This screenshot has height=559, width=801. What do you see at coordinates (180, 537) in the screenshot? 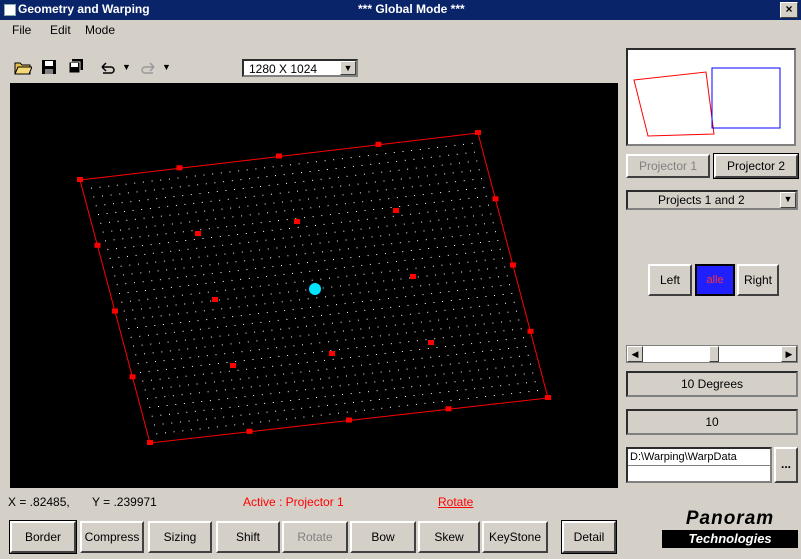
I see `sizing-button: Sizing` at bounding box center [180, 537].